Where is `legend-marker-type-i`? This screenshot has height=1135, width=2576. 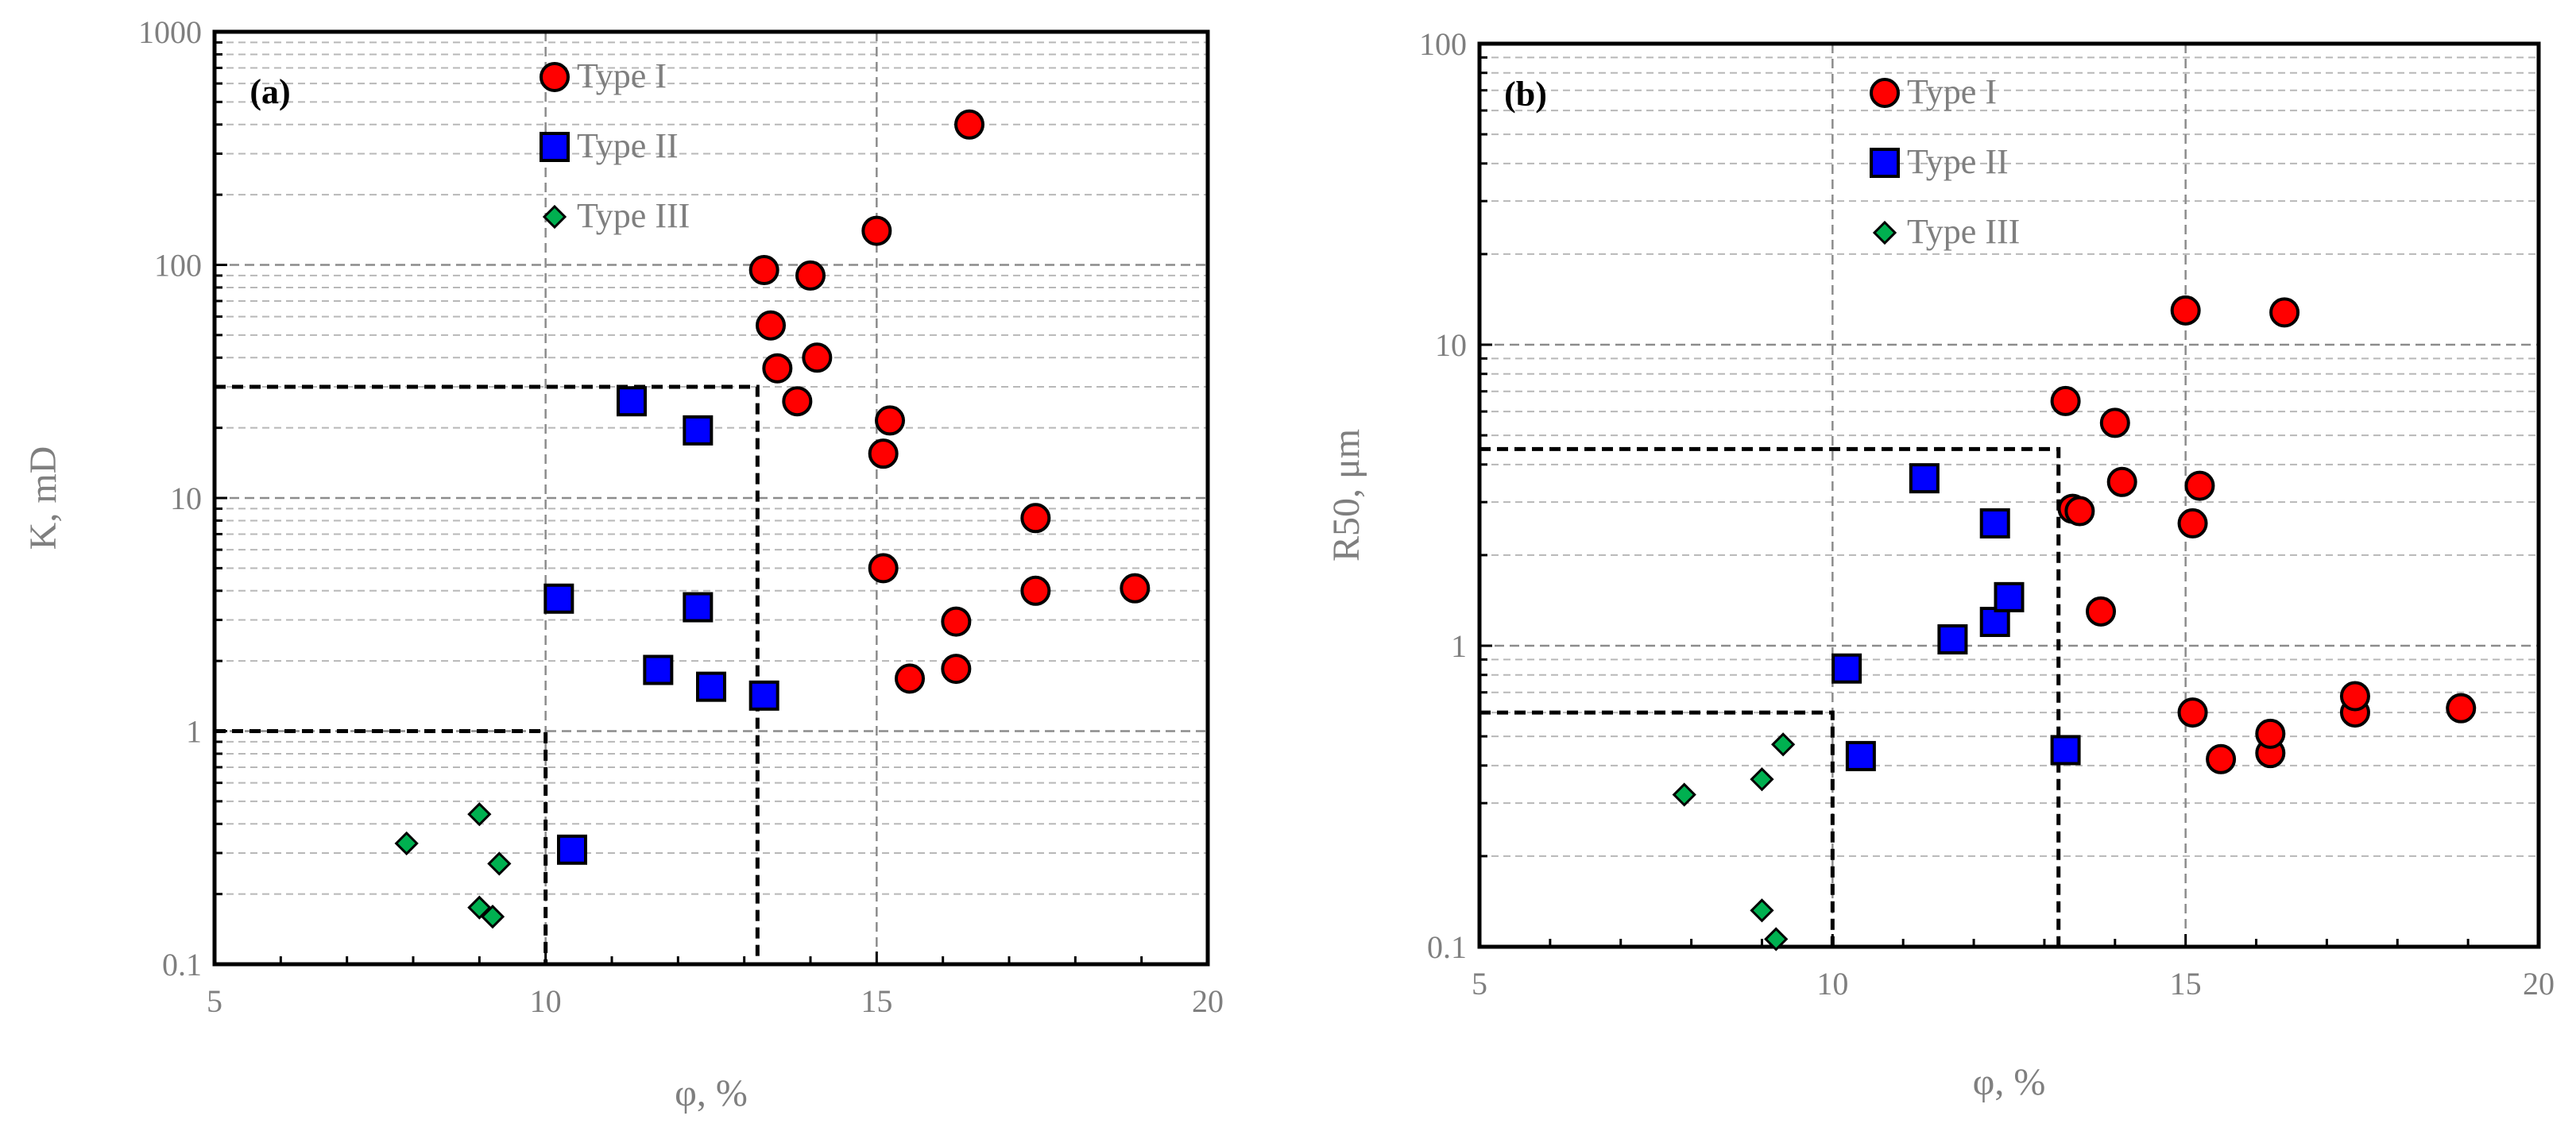 legend-marker-type-i is located at coordinates (1885, 93).